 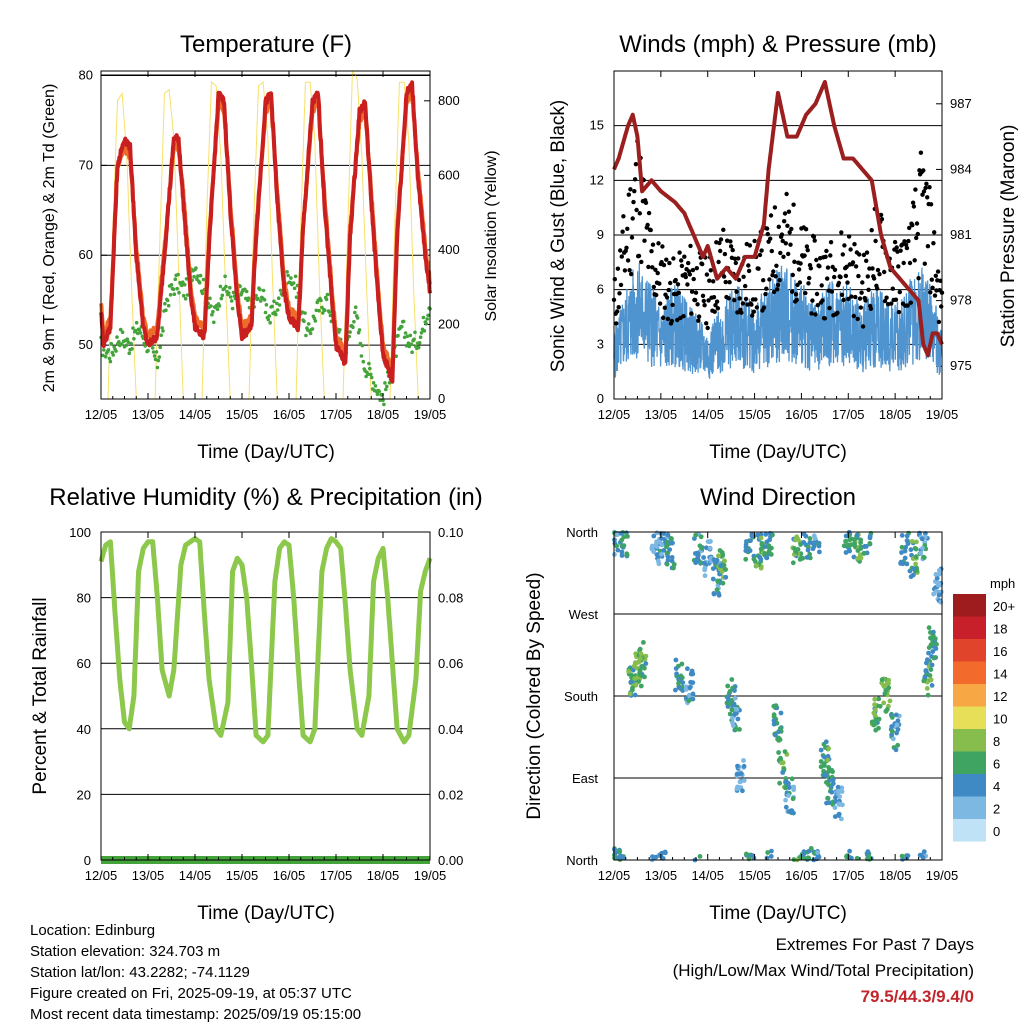 What do you see at coordinates (874, 944) in the screenshot?
I see `extremes-heading: Extremes For Past 7 Days` at bounding box center [874, 944].